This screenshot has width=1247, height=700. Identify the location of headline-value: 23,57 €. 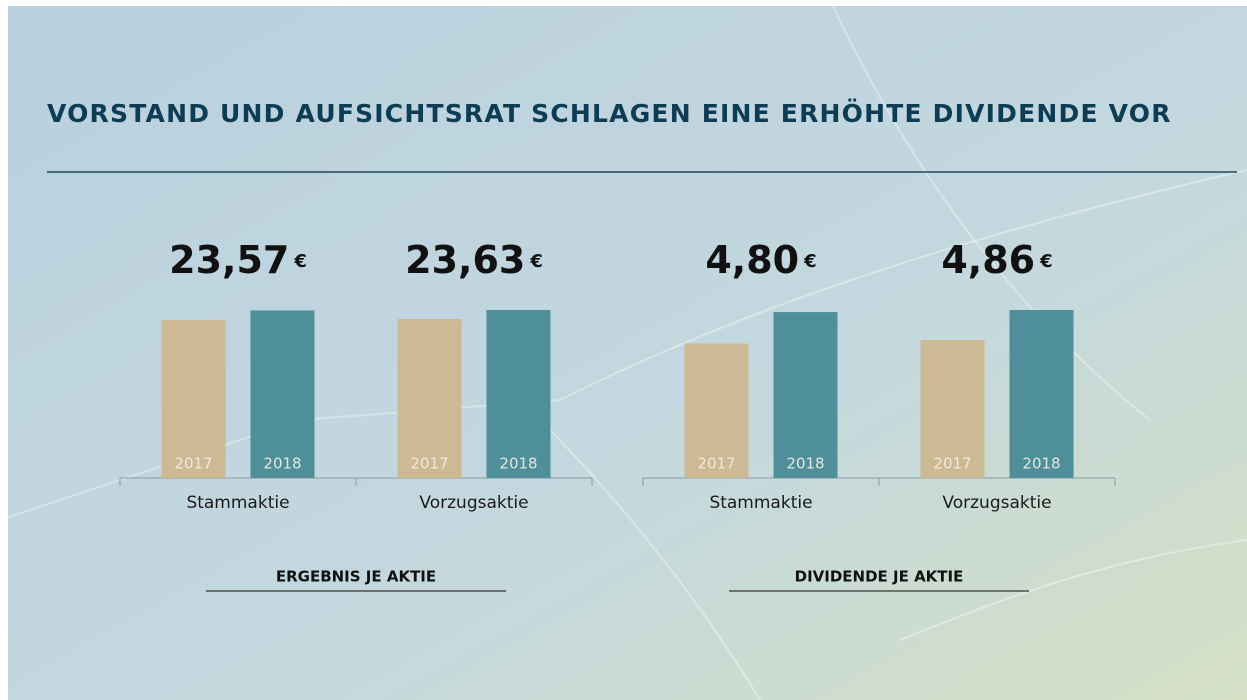
(238, 260).